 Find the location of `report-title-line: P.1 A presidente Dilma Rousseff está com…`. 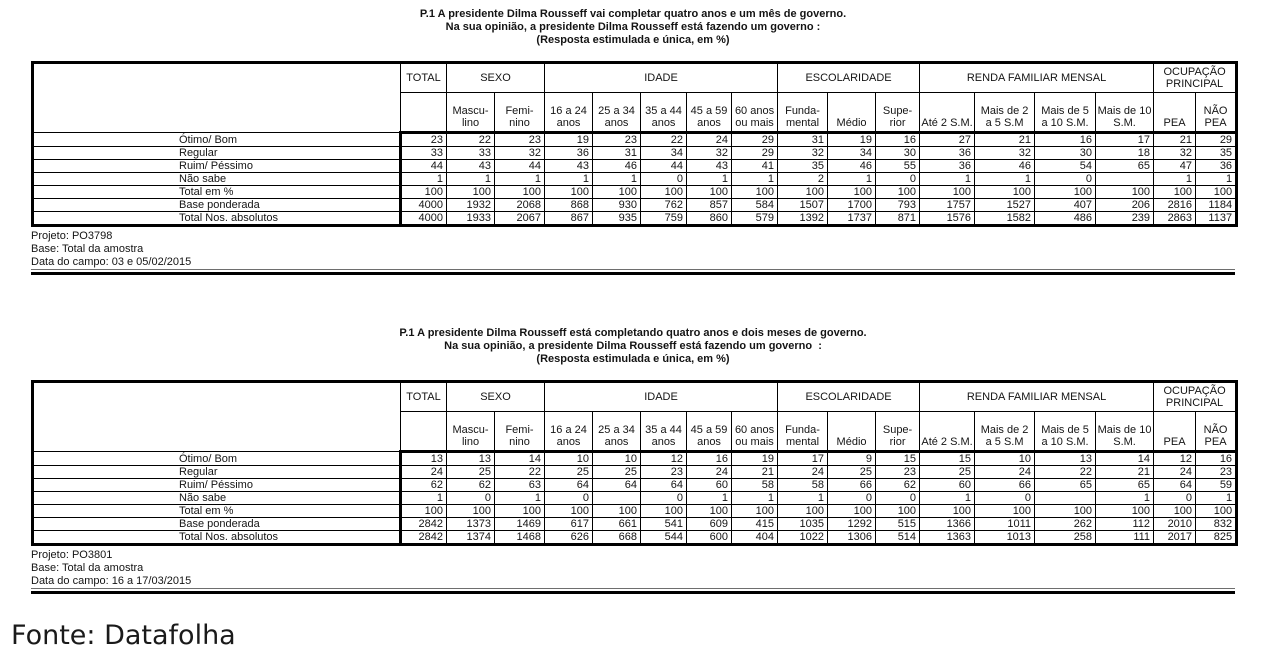

report-title-line: P.1 A presidente Dilma Rousseff está com… is located at coordinates (633, 333).